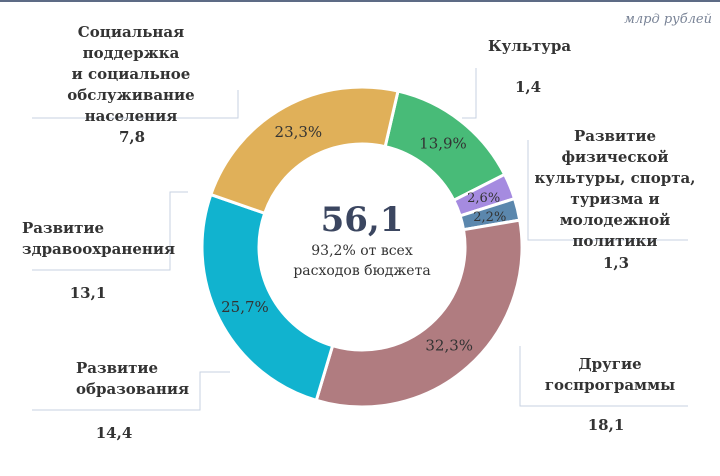 The width and height of the screenshot is (720, 476). Describe the element at coordinates (131, 42) in the screenshot. I see `label-social-line1: Социальная поддержка` at that location.